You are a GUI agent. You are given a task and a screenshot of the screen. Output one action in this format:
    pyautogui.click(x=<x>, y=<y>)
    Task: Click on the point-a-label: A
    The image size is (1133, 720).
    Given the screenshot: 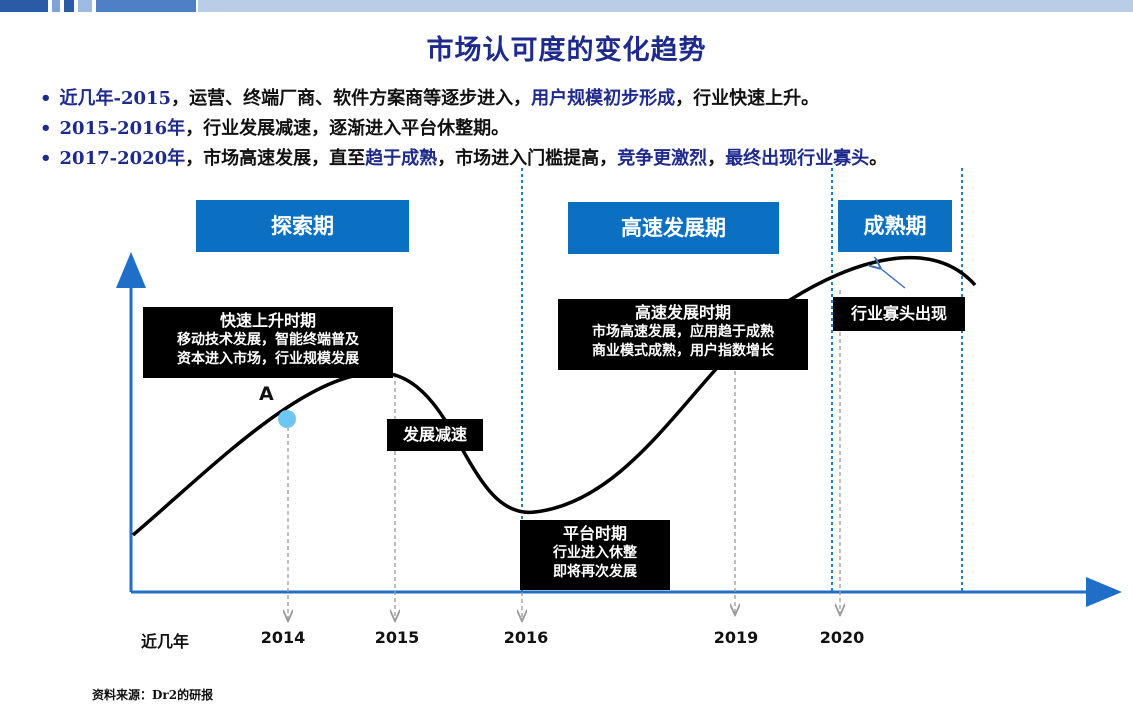 What is the action you would take?
    pyautogui.click(x=266, y=394)
    